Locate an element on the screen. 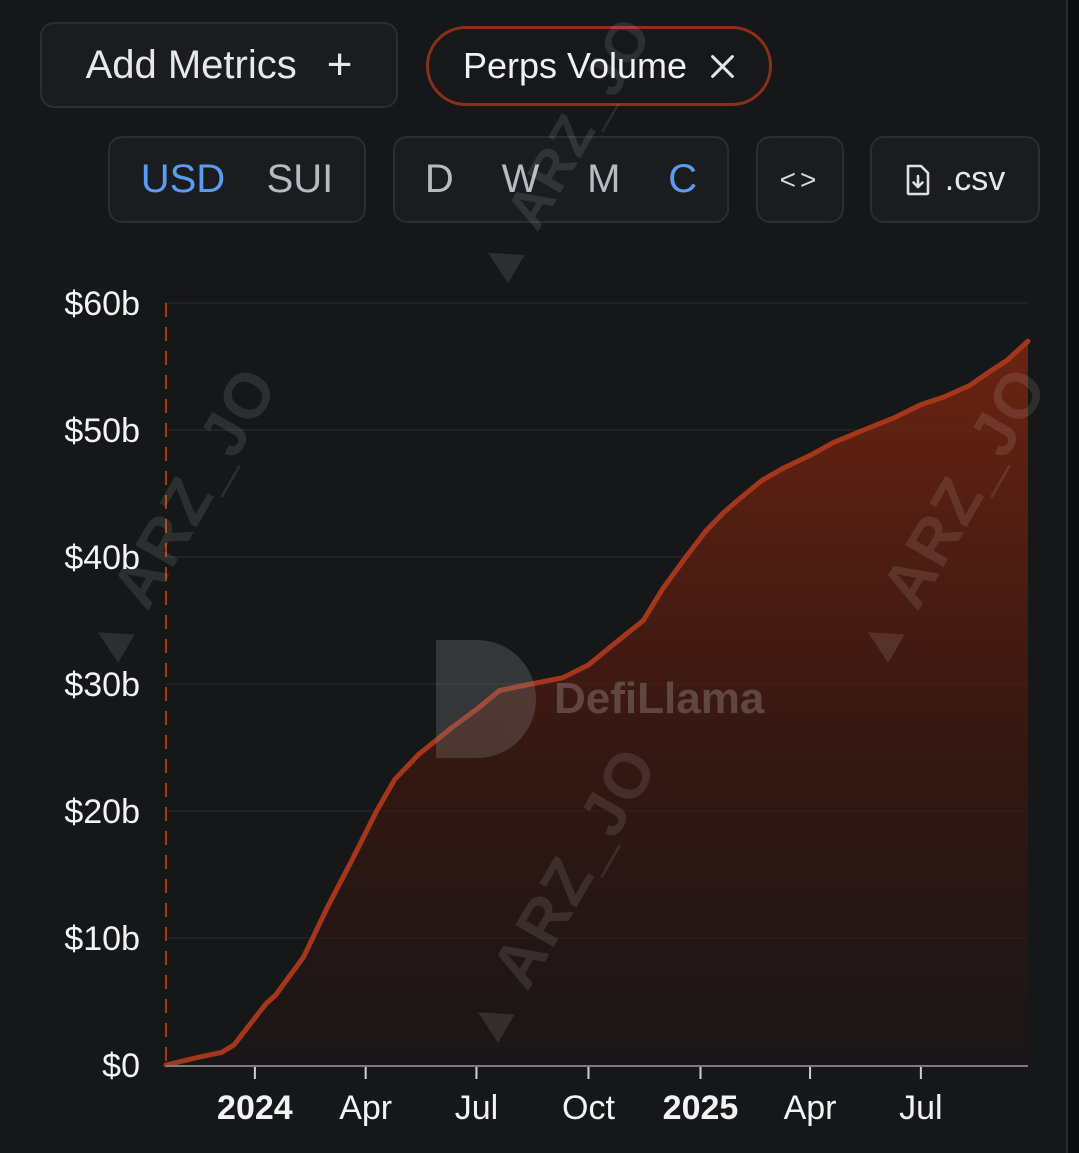 The image size is (1079, 1153). download-csv-button: .csv is located at coordinates (955, 179).